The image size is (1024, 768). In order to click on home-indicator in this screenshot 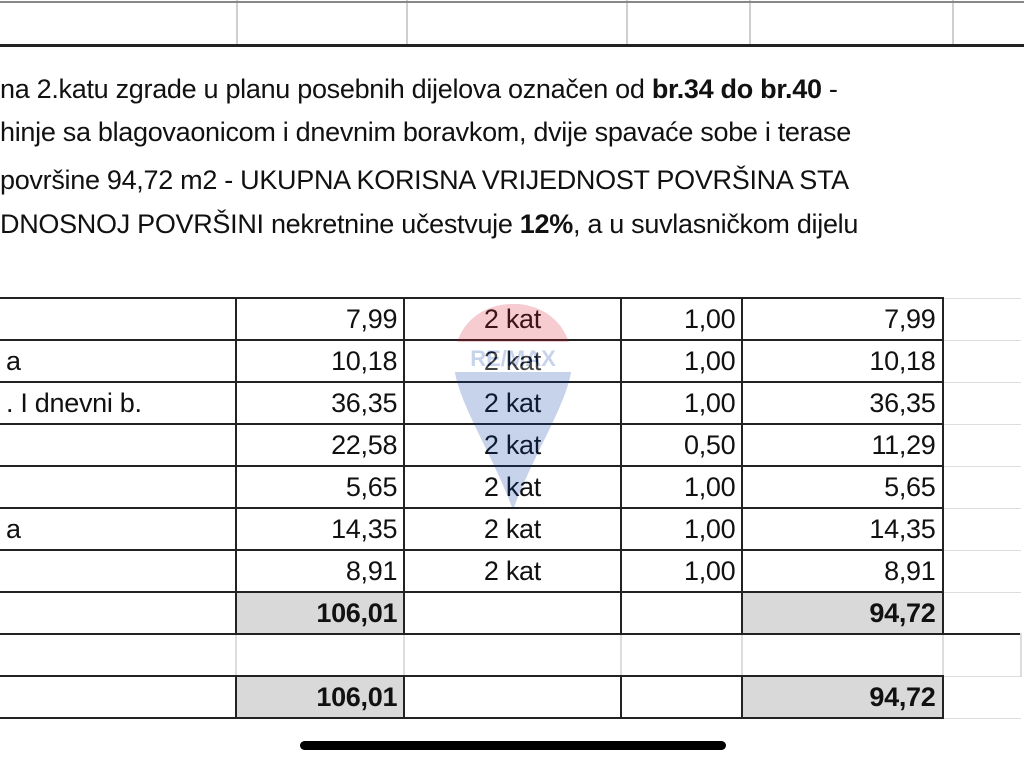, I will do `click(513, 745)`.